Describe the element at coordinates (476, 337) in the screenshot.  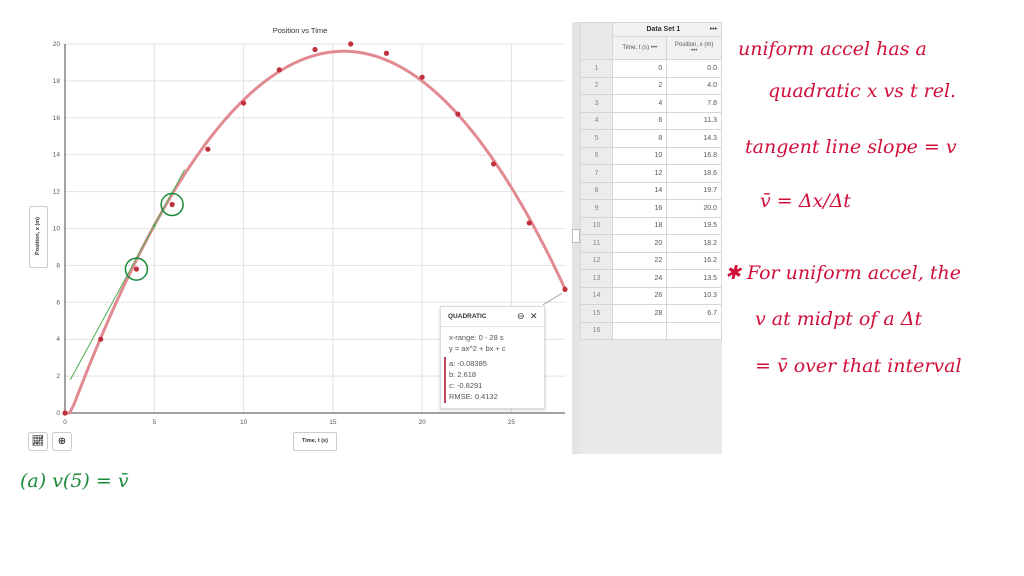
I see `fit-range: x-range: 0 - 28 s` at that location.